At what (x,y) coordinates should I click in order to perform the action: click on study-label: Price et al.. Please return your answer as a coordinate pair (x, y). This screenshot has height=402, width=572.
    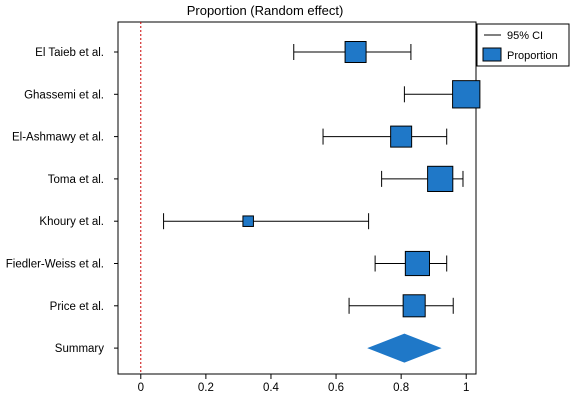
    Looking at the image, I should click on (77, 307).